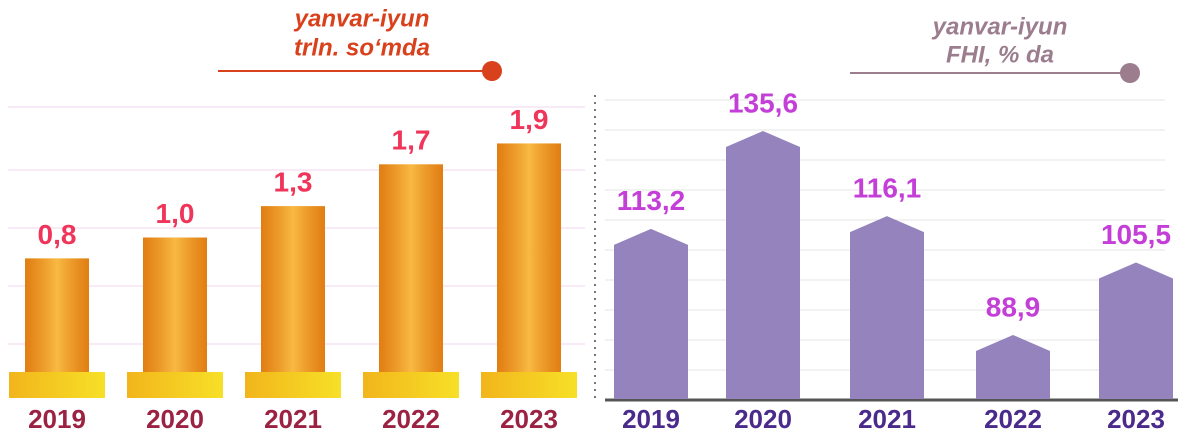  What do you see at coordinates (1000, 54) in the screenshot?
I see `subtitle: FHI, % da` at bounding box center [1000, 54].